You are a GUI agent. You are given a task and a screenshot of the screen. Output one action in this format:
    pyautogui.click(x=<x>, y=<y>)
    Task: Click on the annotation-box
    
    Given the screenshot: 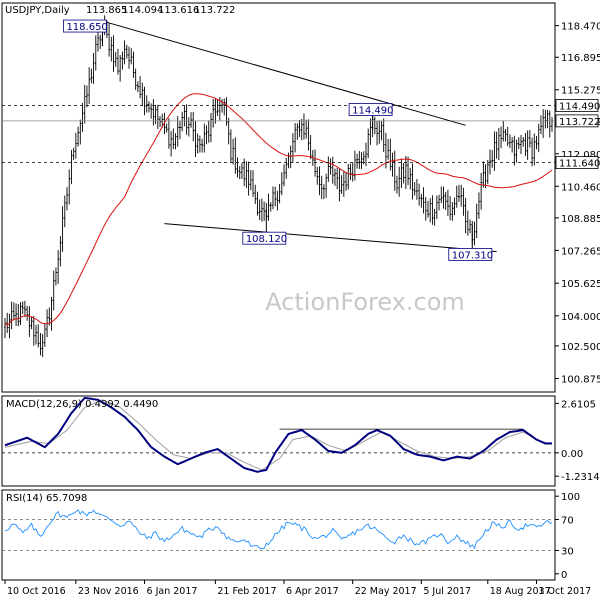 What is the action you would take?
    pyautogui.click(x=470, y=254)
    